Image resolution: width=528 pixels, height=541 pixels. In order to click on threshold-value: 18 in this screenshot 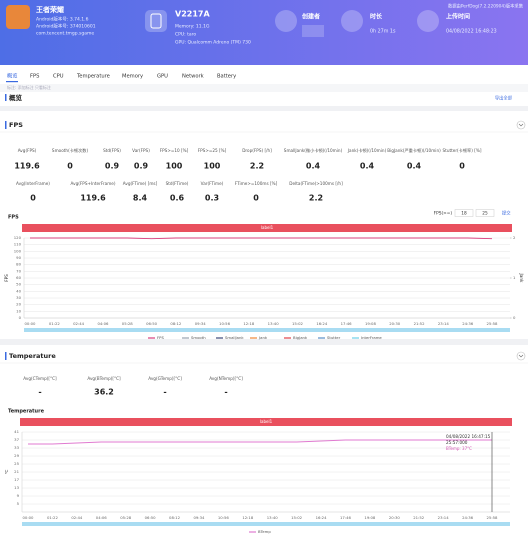, I will do `click(464, 214)`.